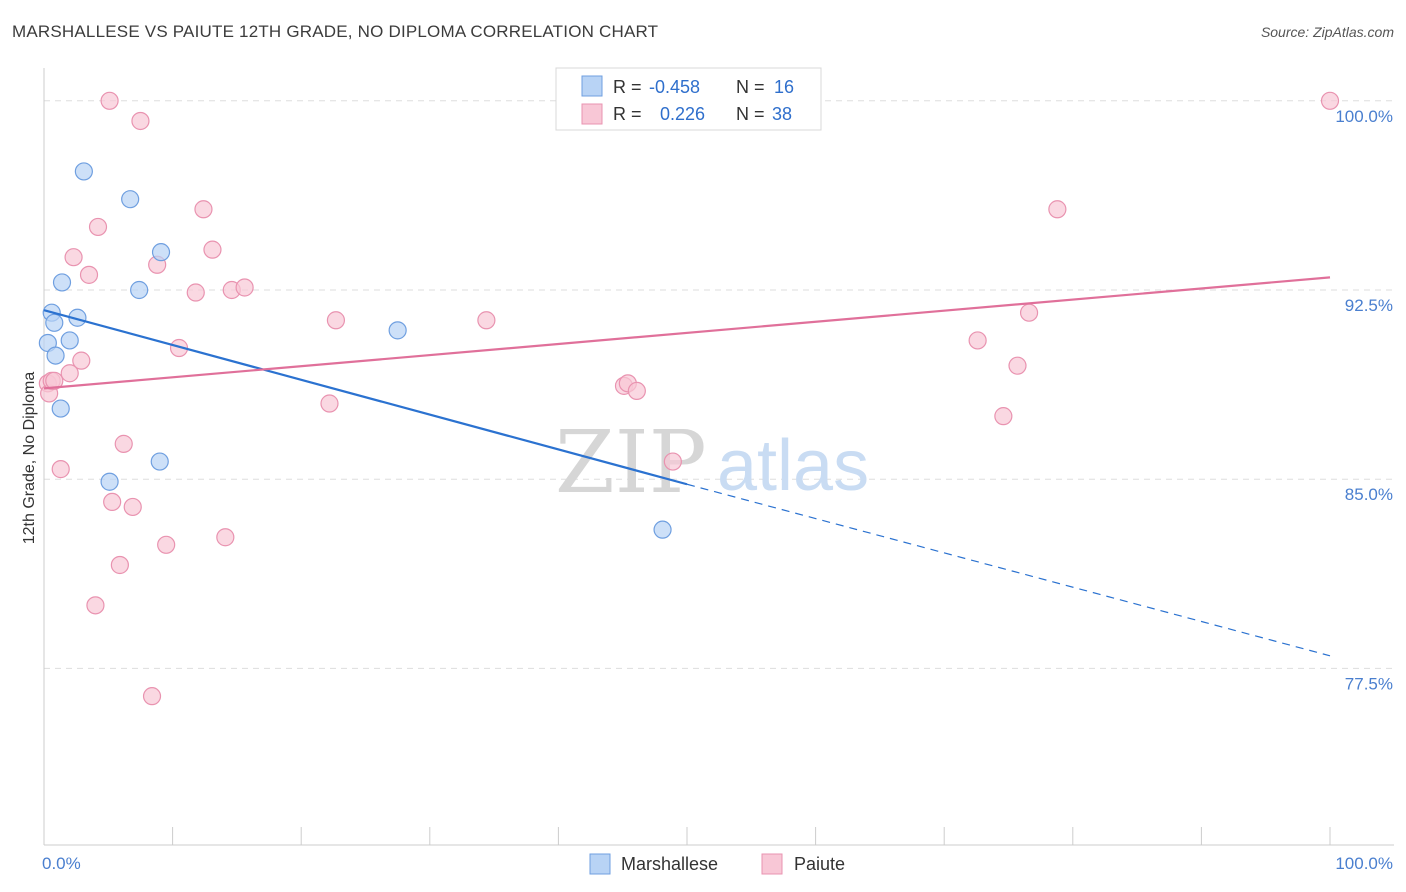 The image size is (1406, 892). Describe the element at coordinates (793, 466) in the screenshot. I see `watermark-atlas: atlas` at that location.